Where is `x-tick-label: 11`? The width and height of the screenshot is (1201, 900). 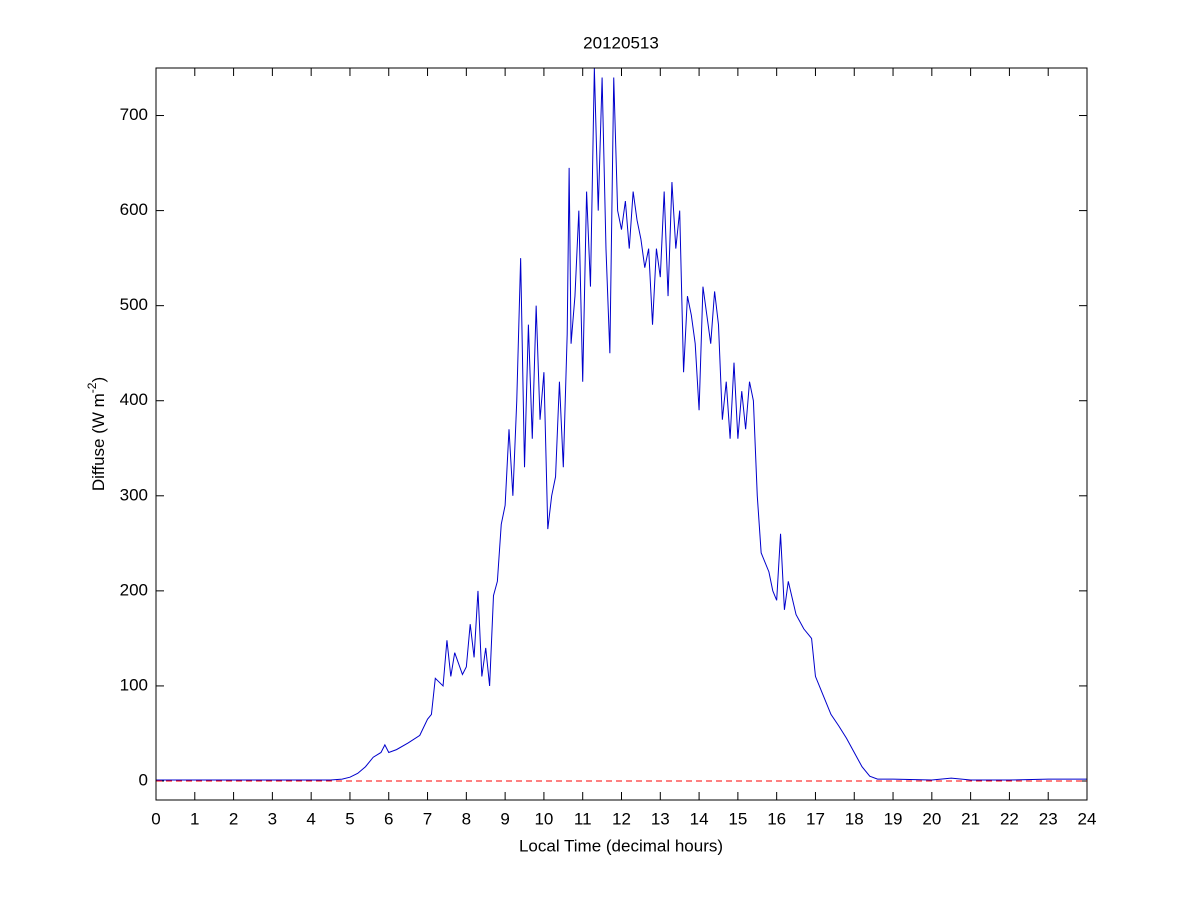 x-tick-label: 11 is located at coordinates (583, 818).